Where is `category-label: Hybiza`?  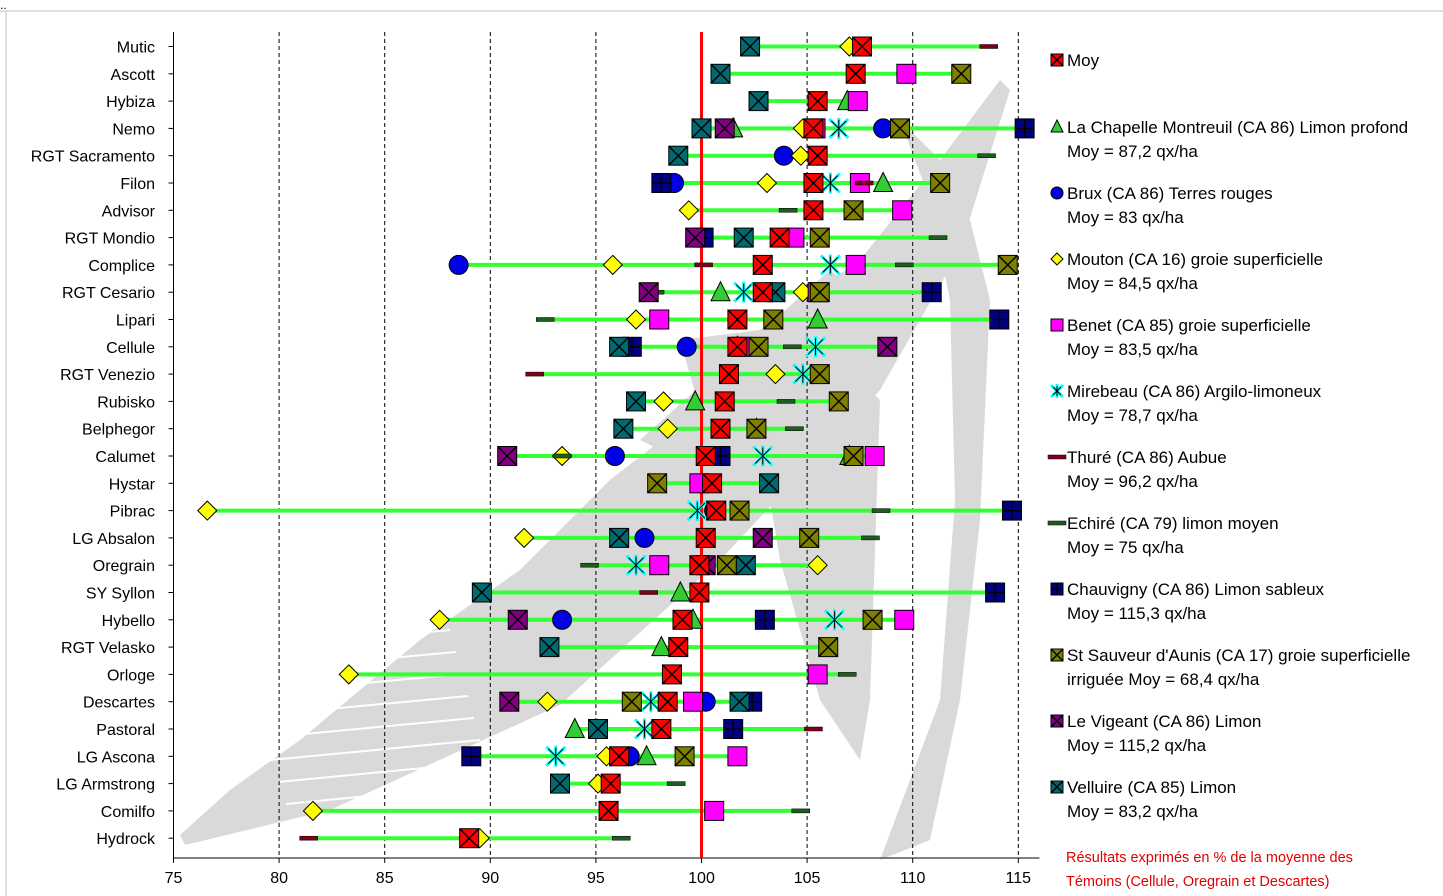 category-label: Hybiza is located at coordinates (130, 102).